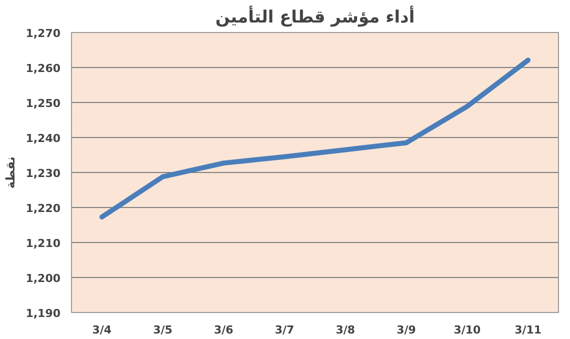 The image size is (570, 339). Describe the element at coordinates (43, 68) in the screenshot. I see `y-tick-label: 1,260` at that location.